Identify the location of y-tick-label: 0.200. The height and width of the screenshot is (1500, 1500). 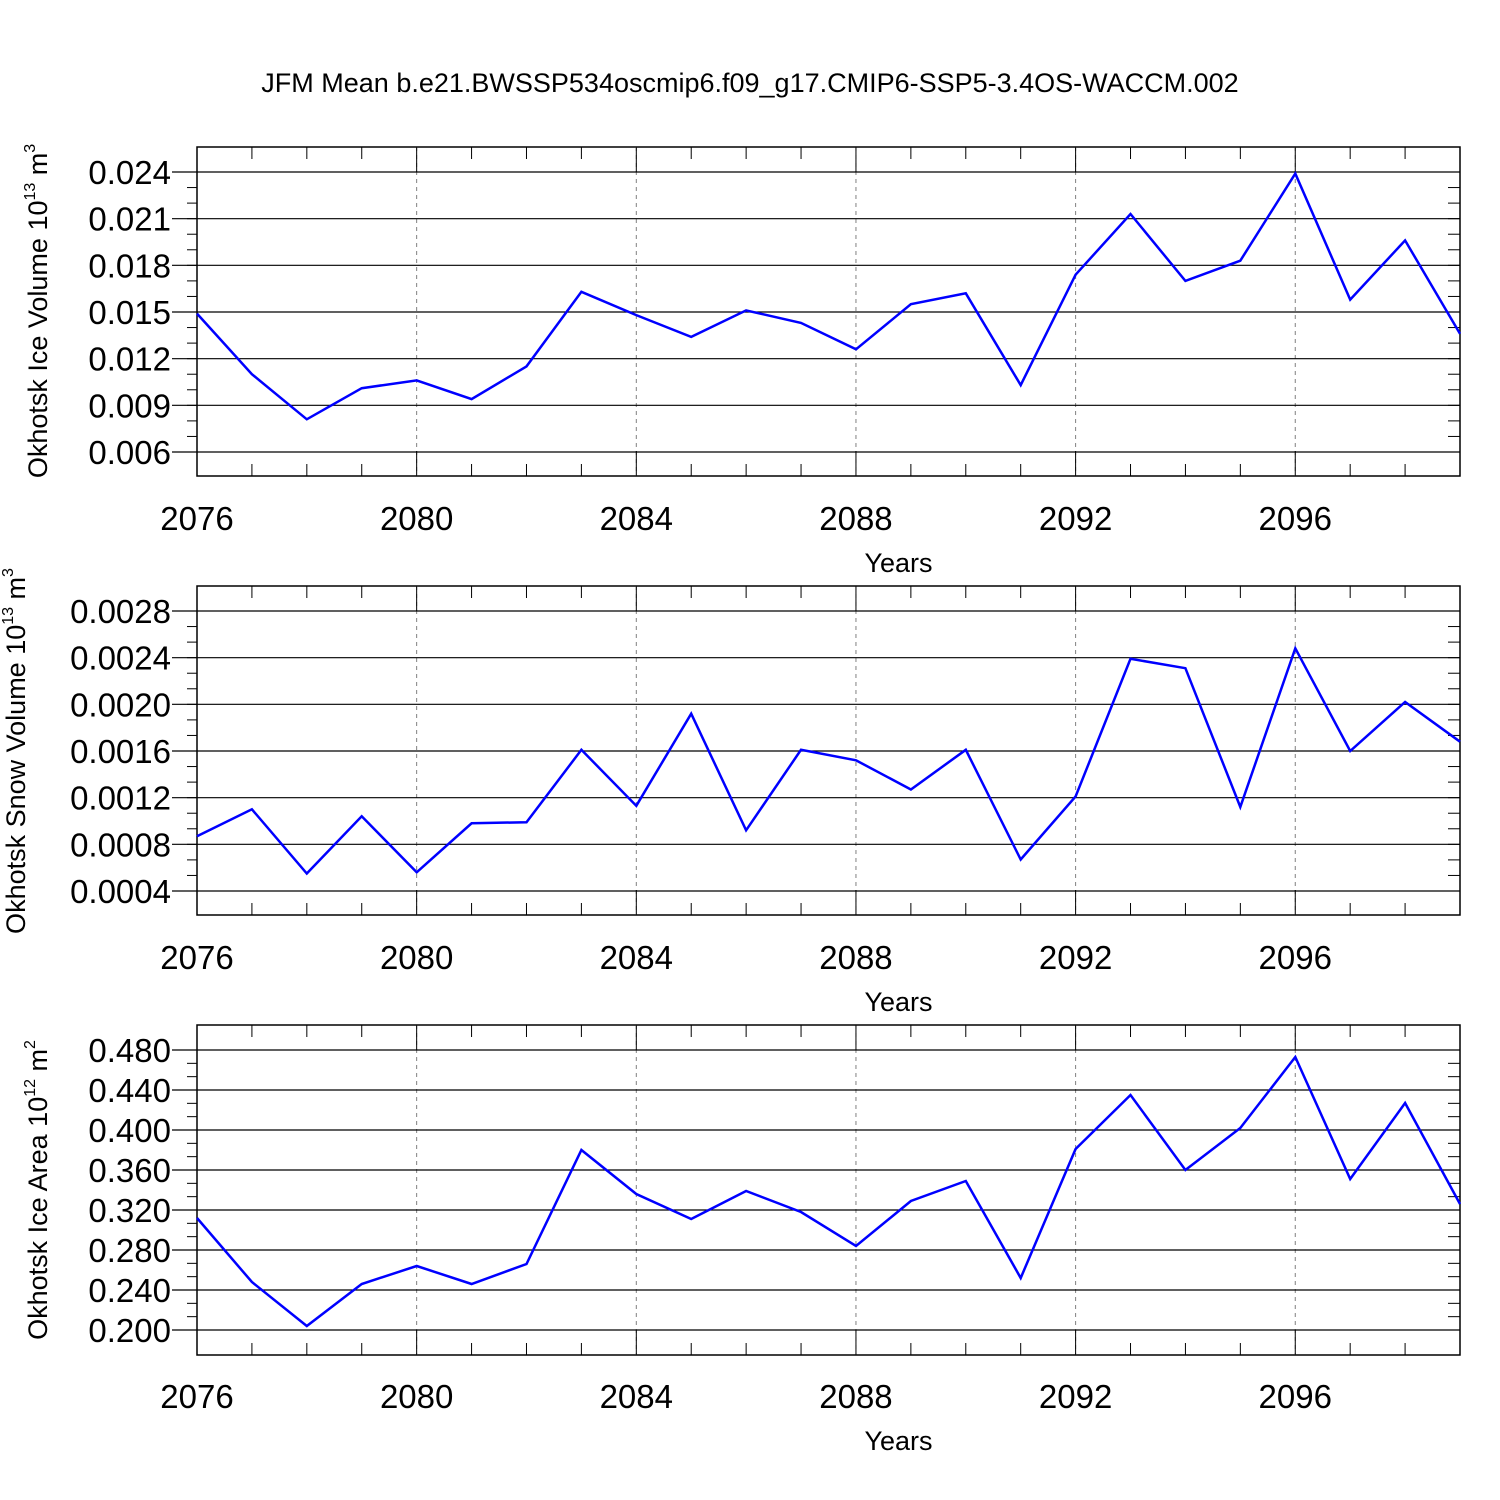
(129, 1330).